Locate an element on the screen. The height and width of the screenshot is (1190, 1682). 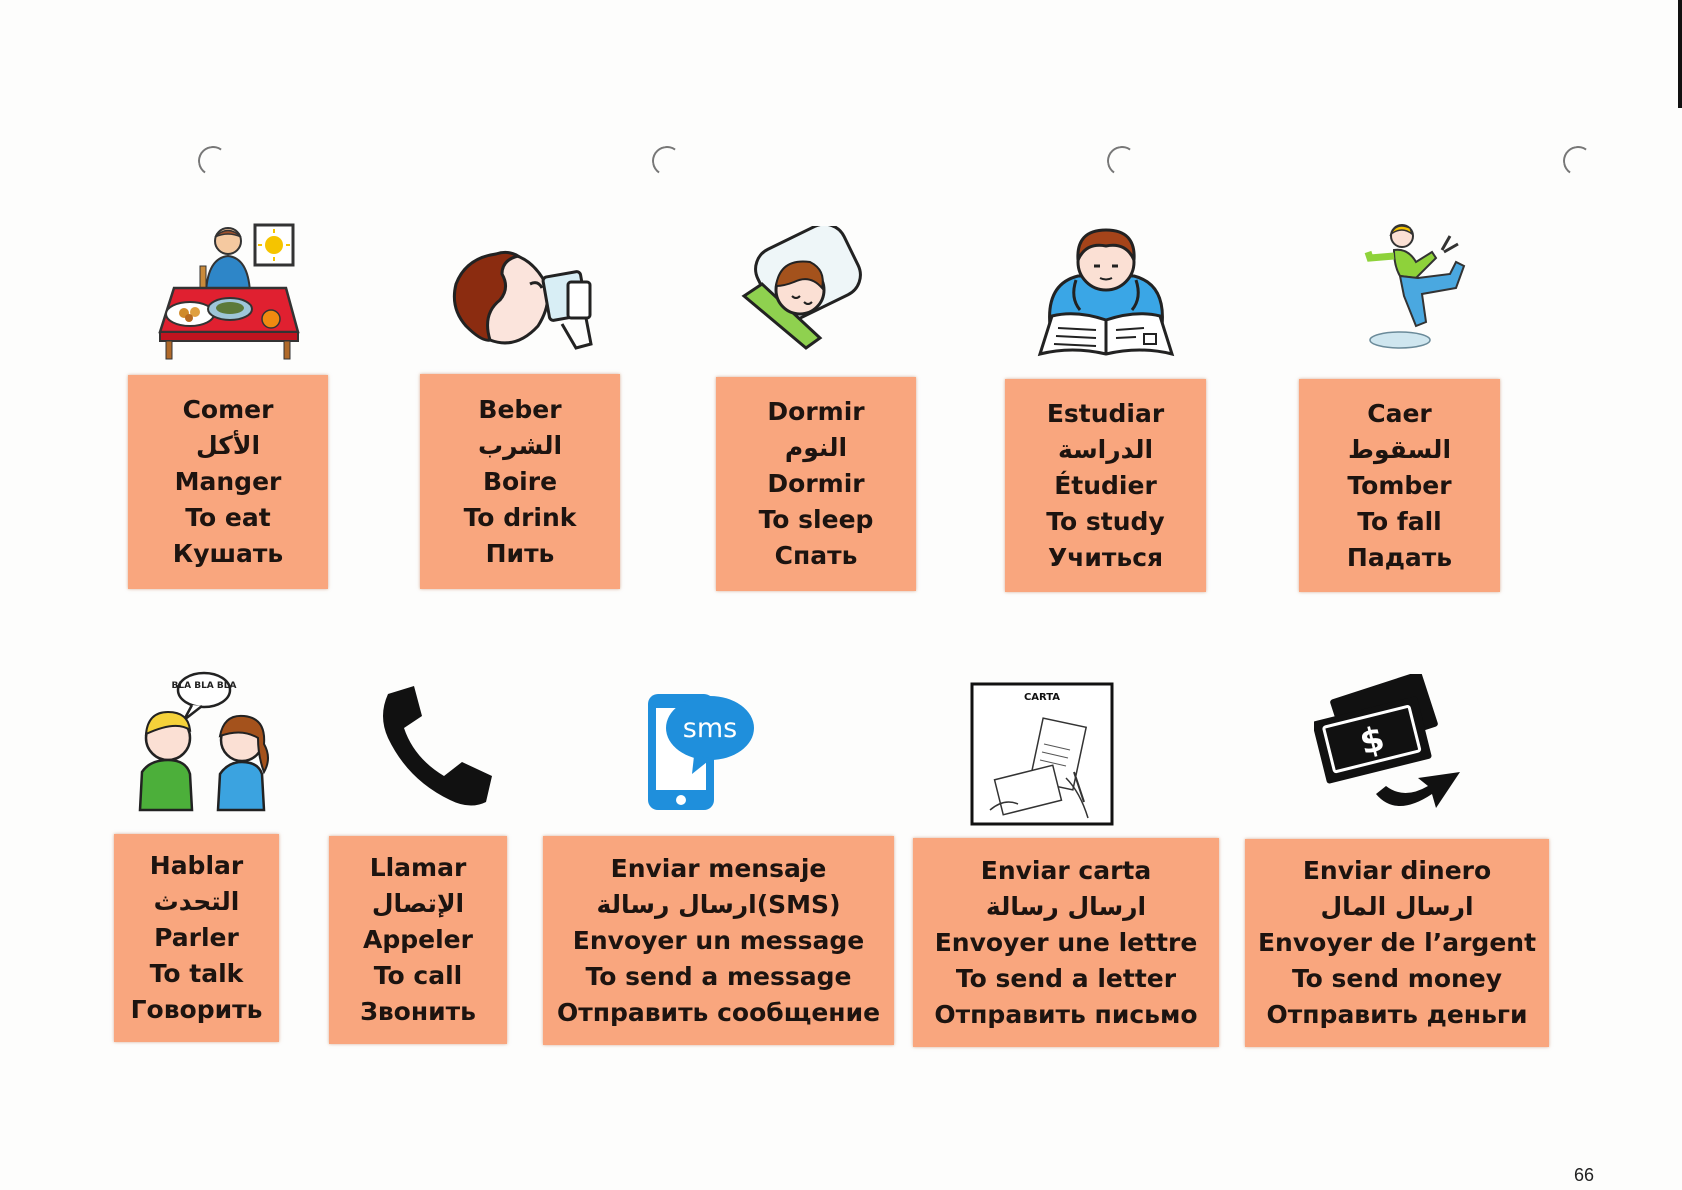
vocab-card-drink: Beber الشرب Boire To drink Пить is located at coordinates (520, 481).